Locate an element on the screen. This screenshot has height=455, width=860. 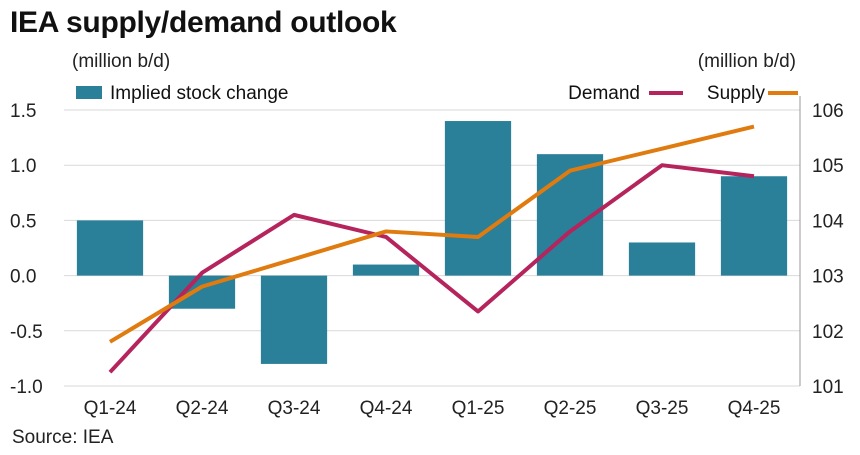
source-note: Source: IEA is located at coordinates (63, 437).